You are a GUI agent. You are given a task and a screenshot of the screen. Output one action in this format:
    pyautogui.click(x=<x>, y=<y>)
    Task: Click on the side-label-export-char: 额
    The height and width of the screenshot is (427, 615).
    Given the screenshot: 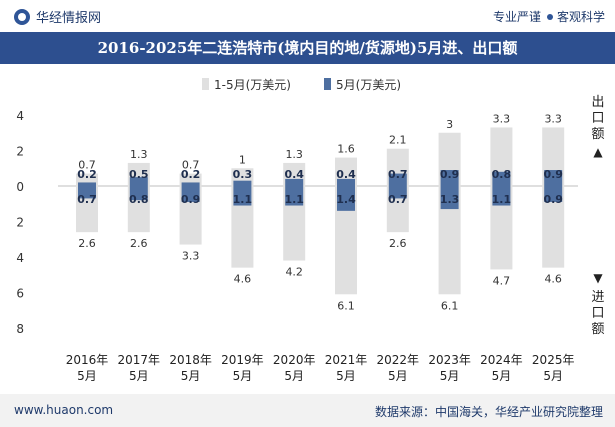 What is the action you would take?
    pyautogui.click(x=597, y=134)
    